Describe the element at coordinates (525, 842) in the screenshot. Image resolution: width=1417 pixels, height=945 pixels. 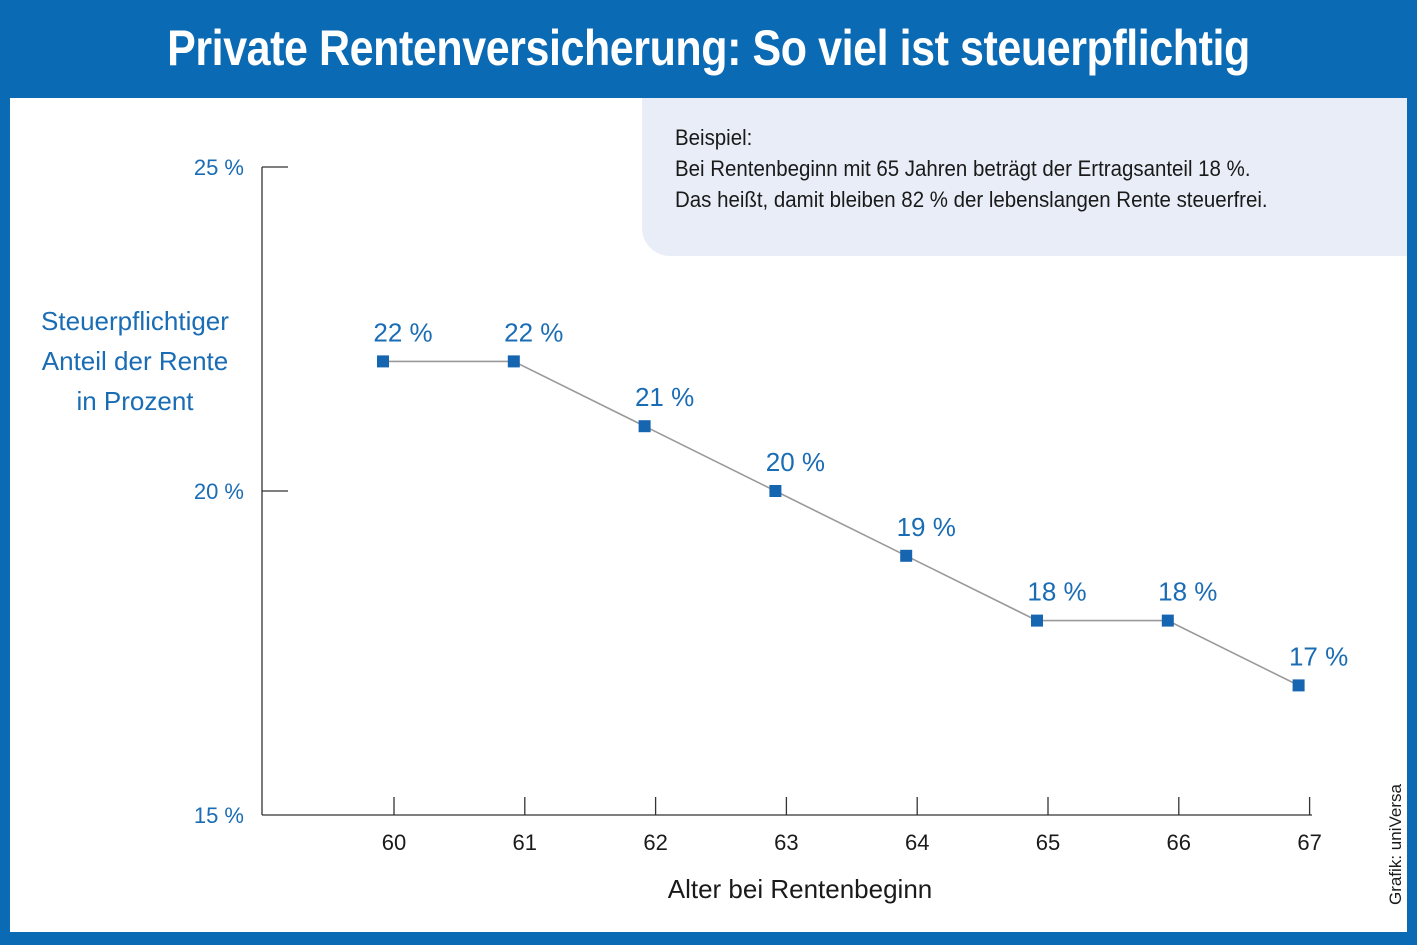
I see `x-tick-label: 61` at that location.